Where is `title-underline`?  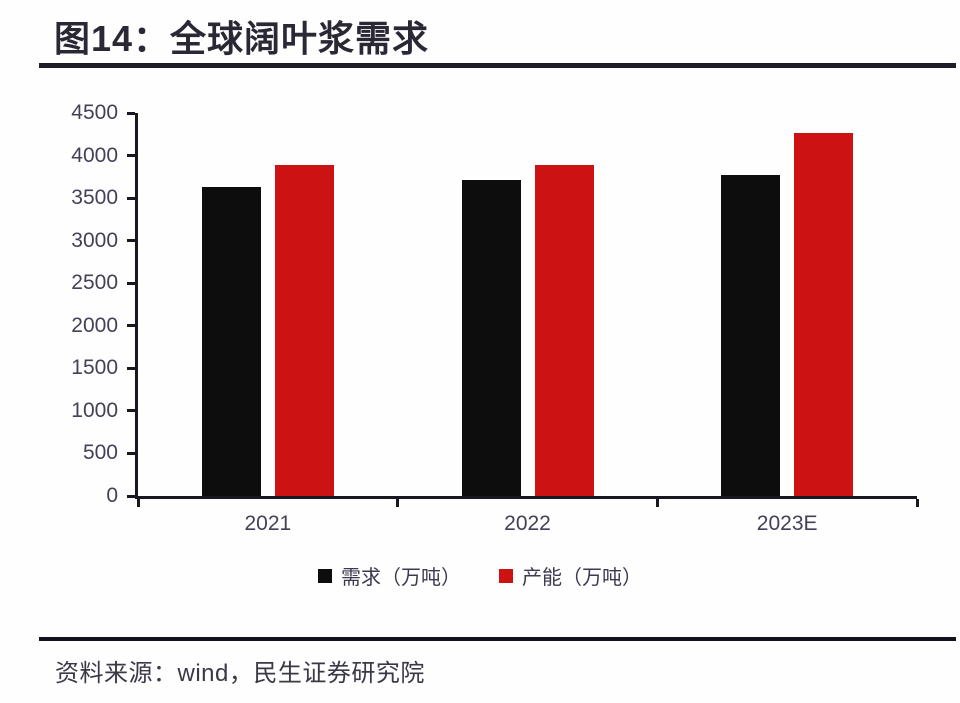
title-underline is located at coordinates (497, 65).